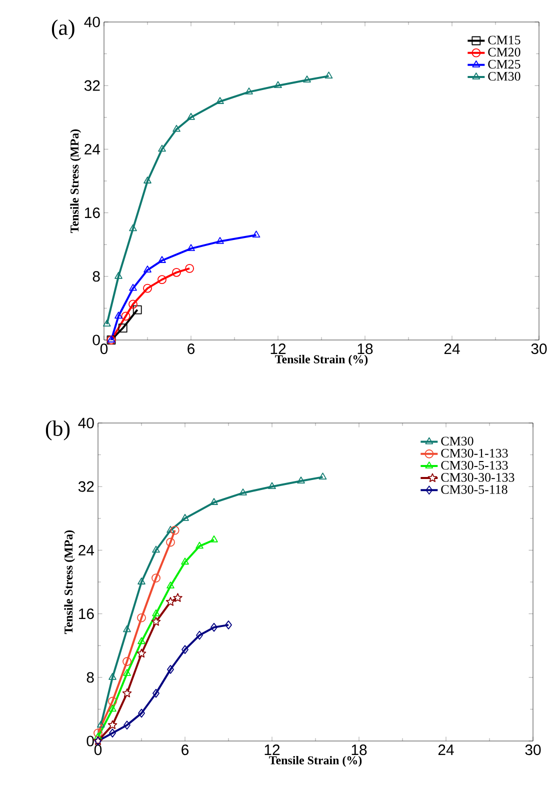 The width and height of the screenshot is (549, 796). Describe the element at coordinates (504, 52) in the screenshot. I see `legend-label: CM20` at that location.